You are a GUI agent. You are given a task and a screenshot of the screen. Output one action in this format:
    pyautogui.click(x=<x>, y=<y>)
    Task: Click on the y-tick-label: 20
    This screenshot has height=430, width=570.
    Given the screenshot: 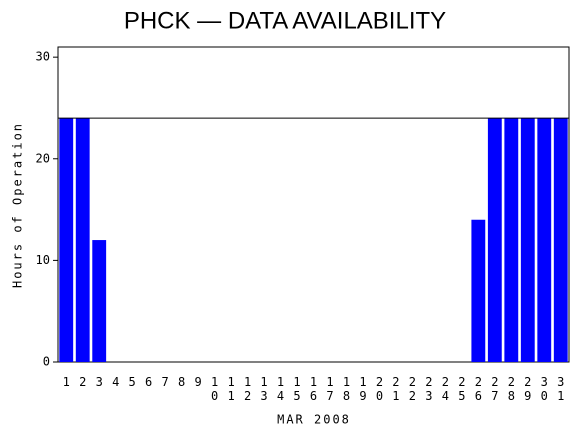 What is the action you would take?
    pyautogui.click(x=43, y=158)
    